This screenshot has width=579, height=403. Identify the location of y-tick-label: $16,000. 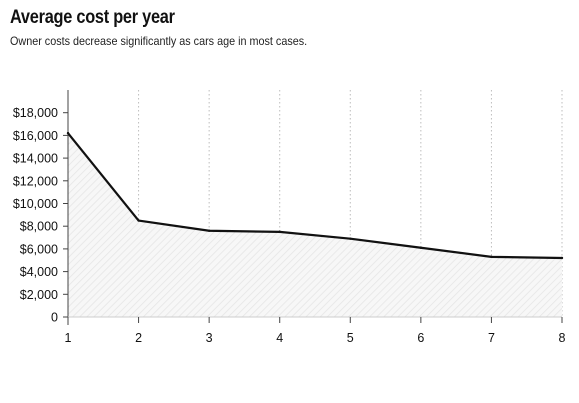
(35, 136).